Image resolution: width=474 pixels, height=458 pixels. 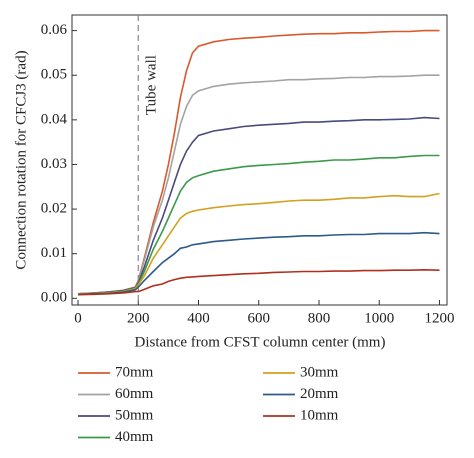 What do you see at coordinates (319, 318) in the screenshot?
I see `x-tick-label: 800` at bounding box center [319, 318].